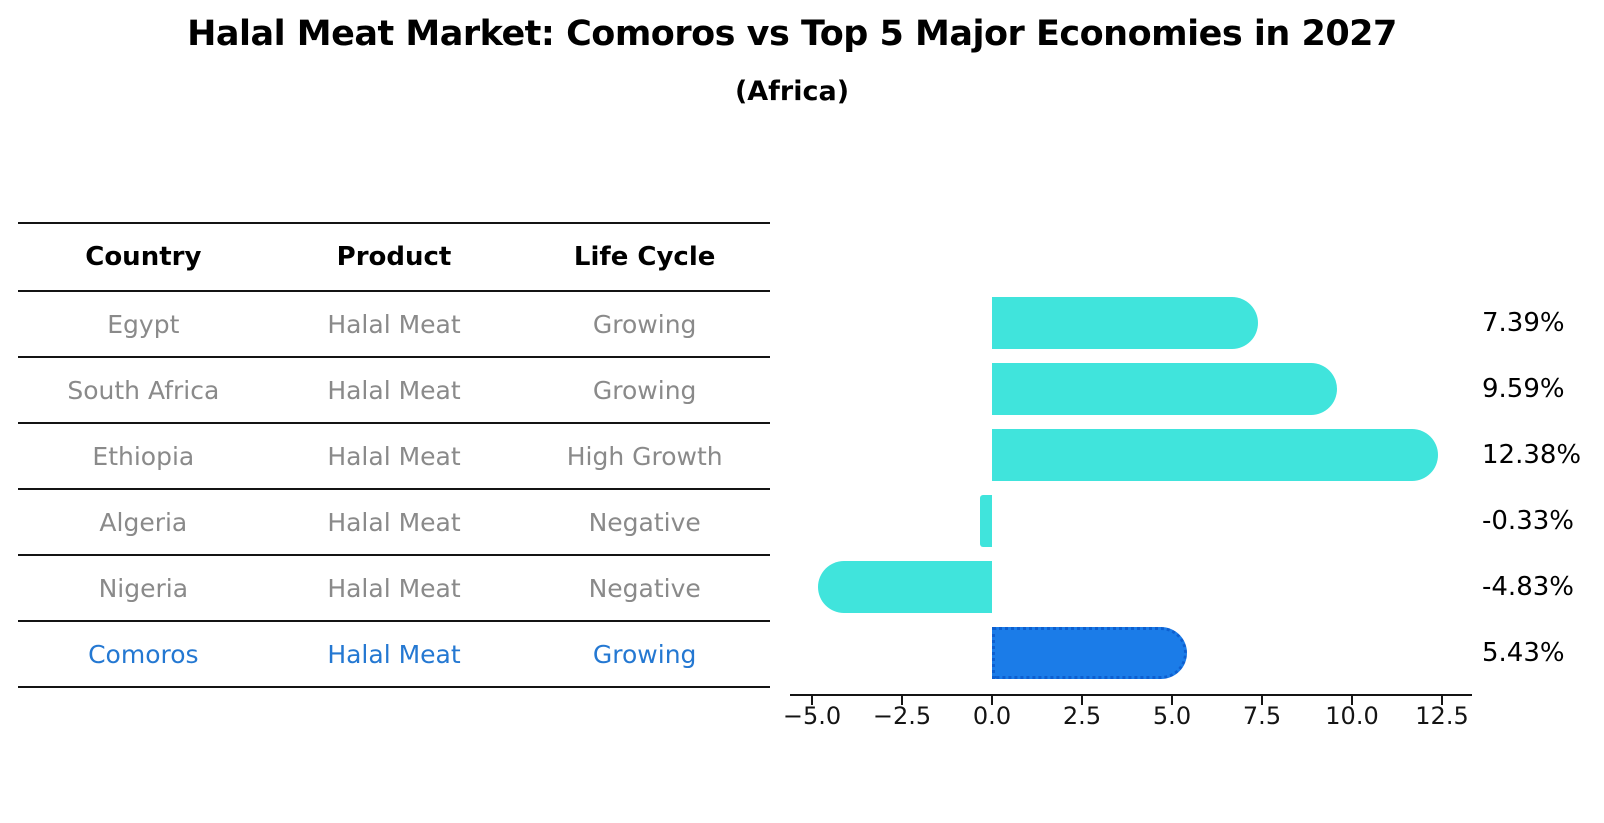 The width and height of the screenshot is (1604, 823). What do you see at coordinates (1131, 695) in the screenshot?
I see `x-axis` at bounding box center [1131, 695].